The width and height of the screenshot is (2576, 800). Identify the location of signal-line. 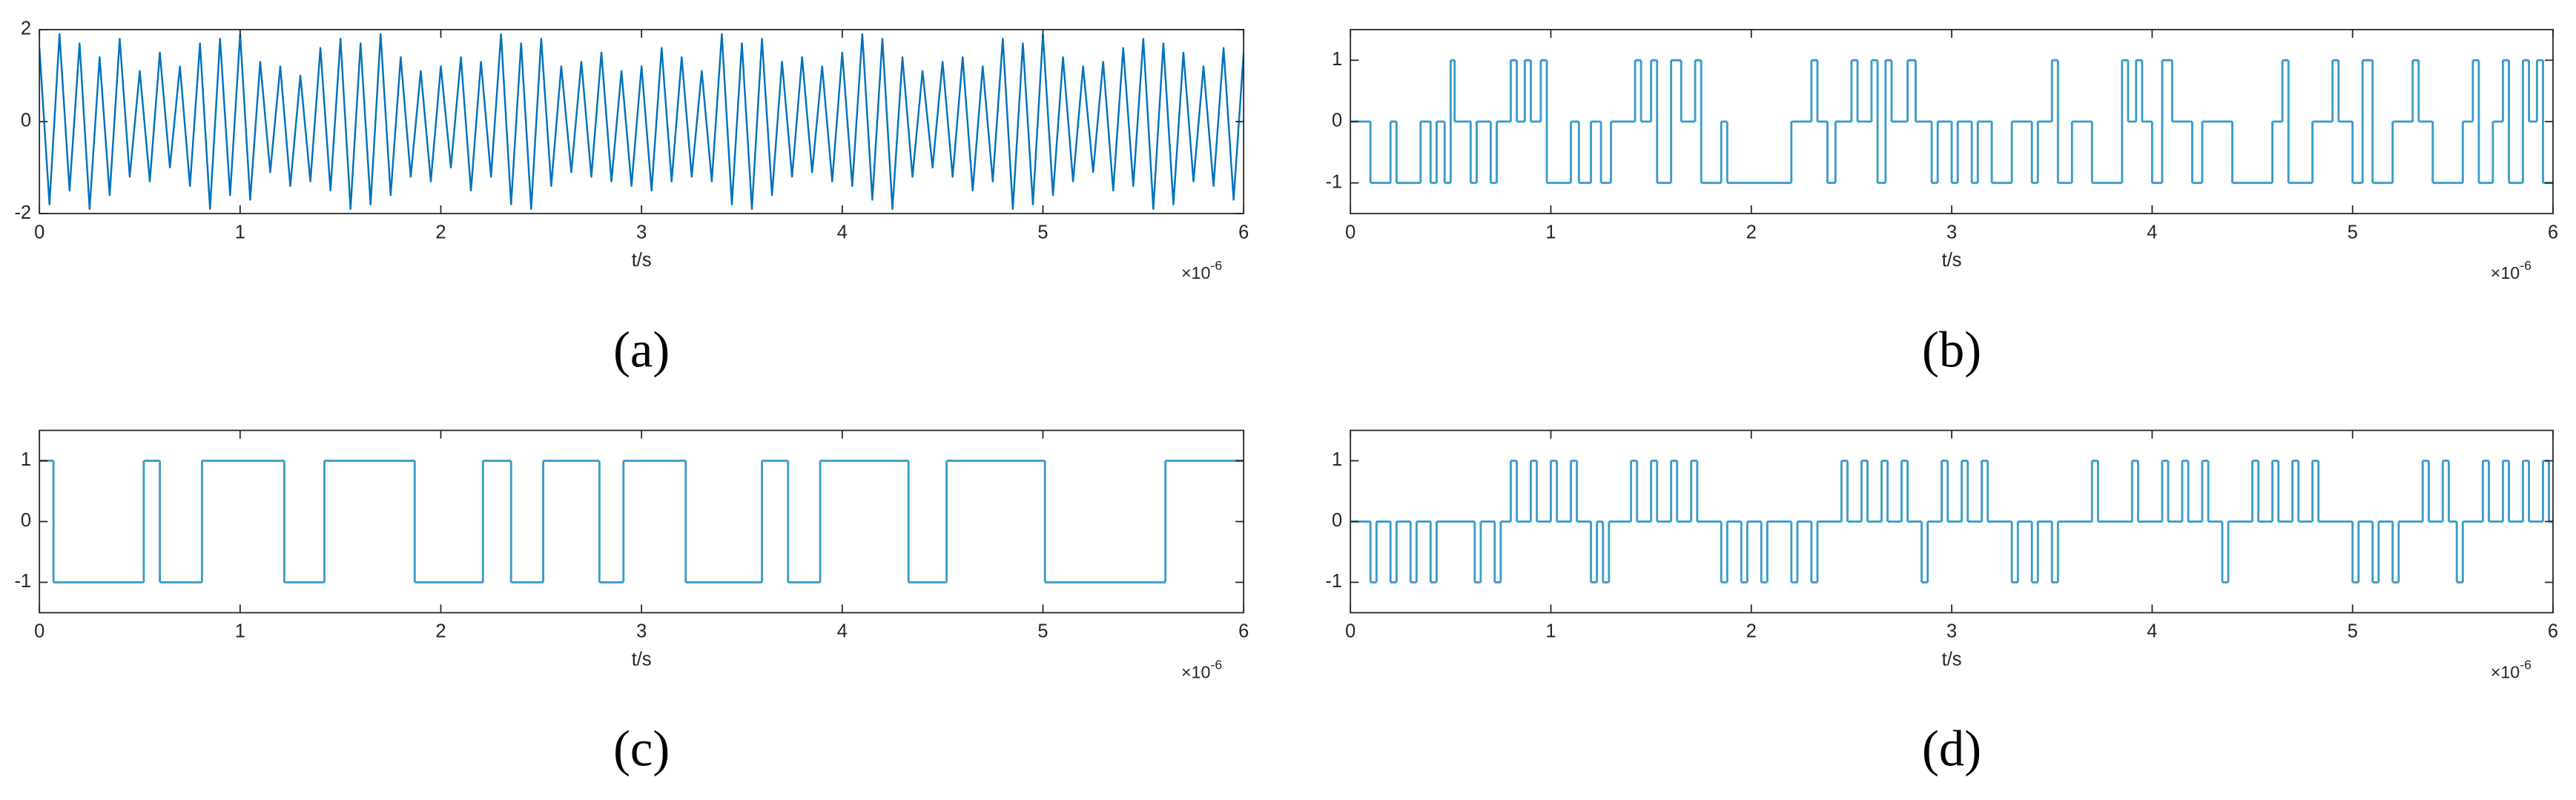
(641, 122).